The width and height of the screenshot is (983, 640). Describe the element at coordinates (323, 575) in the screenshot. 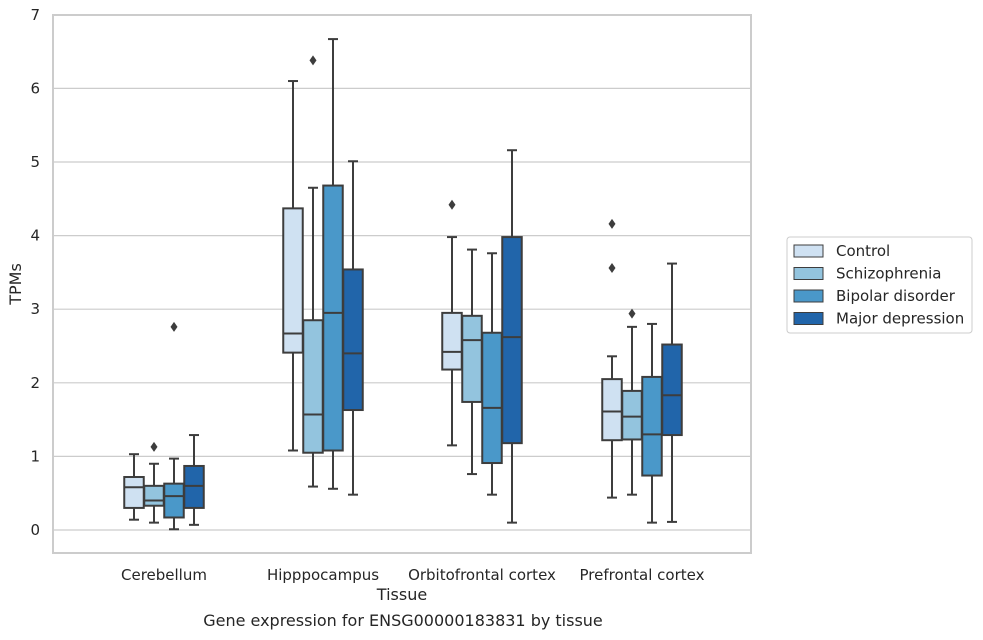

I see `x-tick-label: Hipppocampus` at that location.